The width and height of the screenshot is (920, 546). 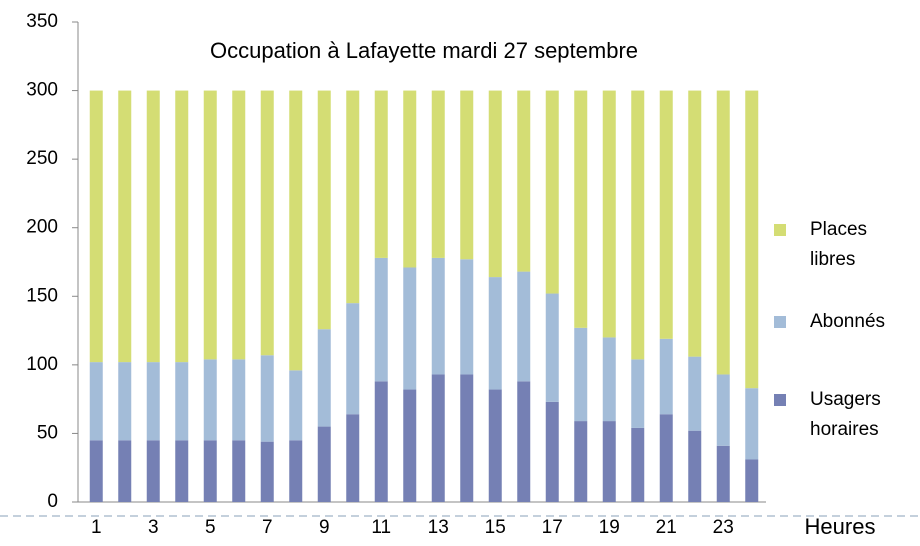 What do you see at coordinates (42, 158) in the screenshot?
I see `y-tick-label: 250` at bounding box center [42, 158].